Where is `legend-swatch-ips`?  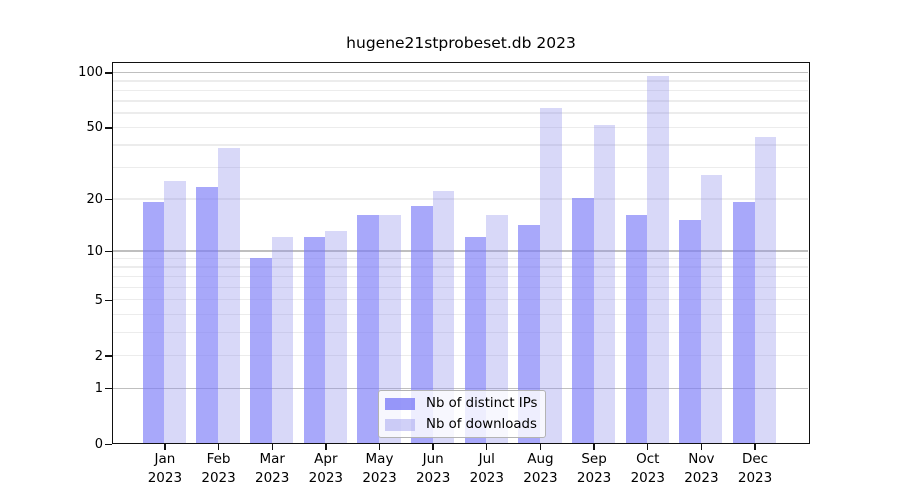 legend-swatch-ips is located at coordinates (400, 403).